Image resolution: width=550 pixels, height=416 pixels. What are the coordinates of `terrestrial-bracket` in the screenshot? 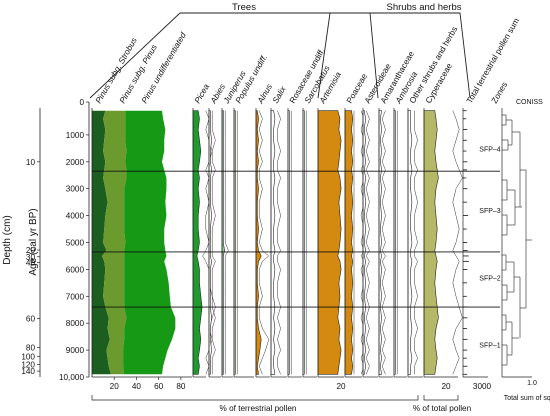 It's located at (255, 398).